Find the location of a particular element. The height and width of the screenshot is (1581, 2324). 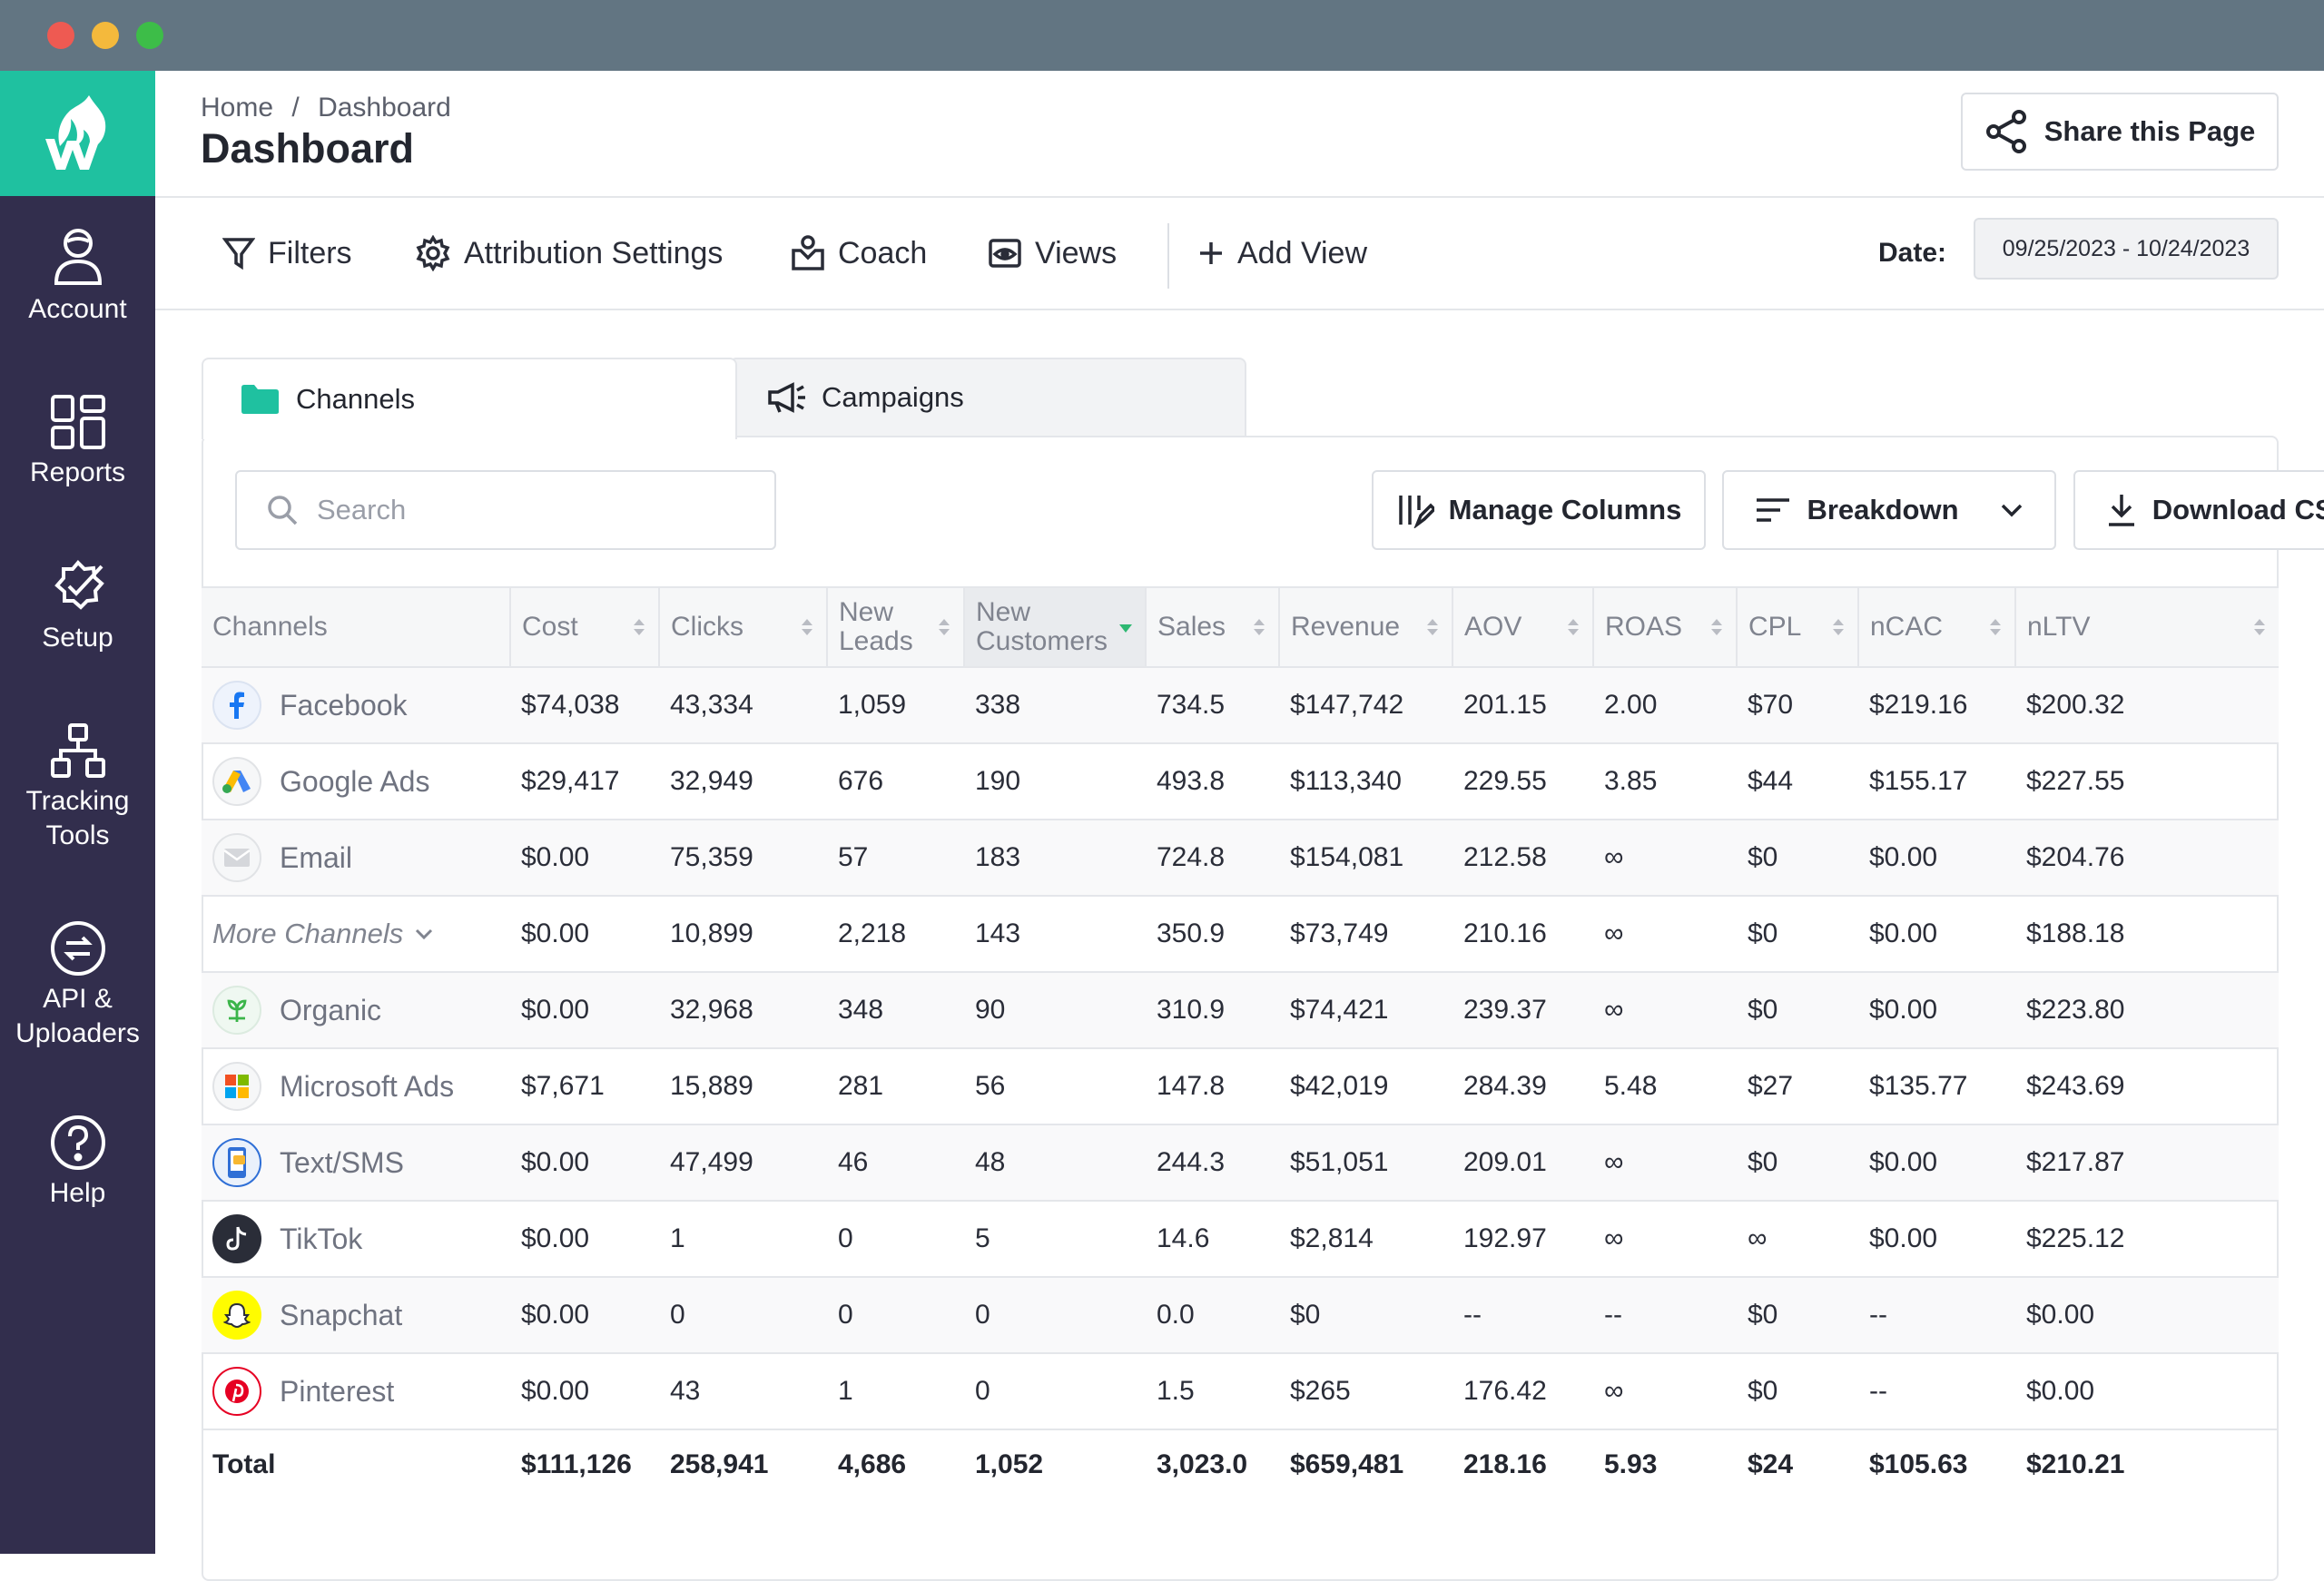

column-header: Sales is located at coordinates (1213, 627).